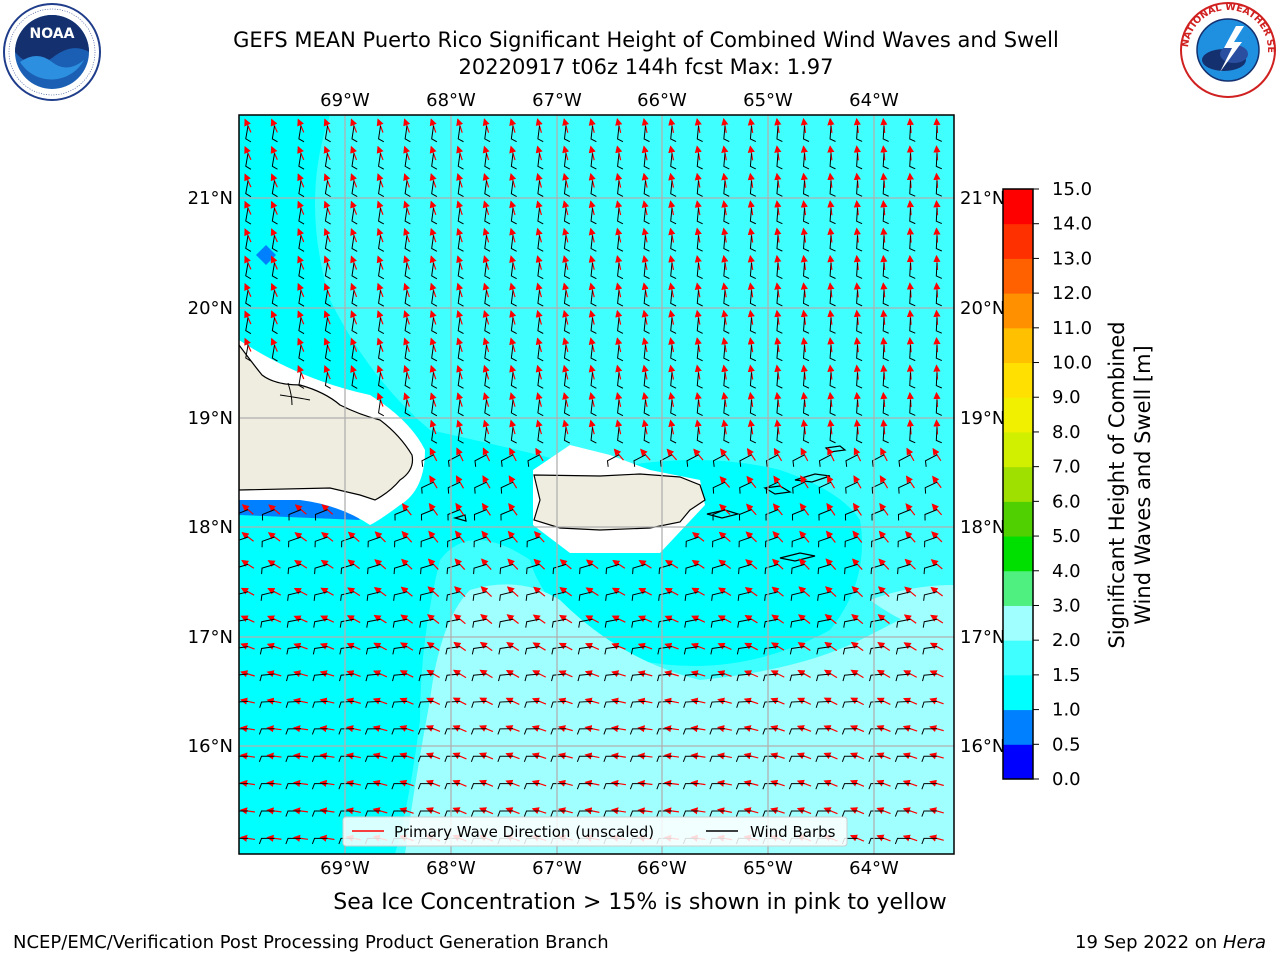 This screenshot has height=960, width=1280. I want to click on colorbar-tick-label: 0.5, so click(1066, 744).